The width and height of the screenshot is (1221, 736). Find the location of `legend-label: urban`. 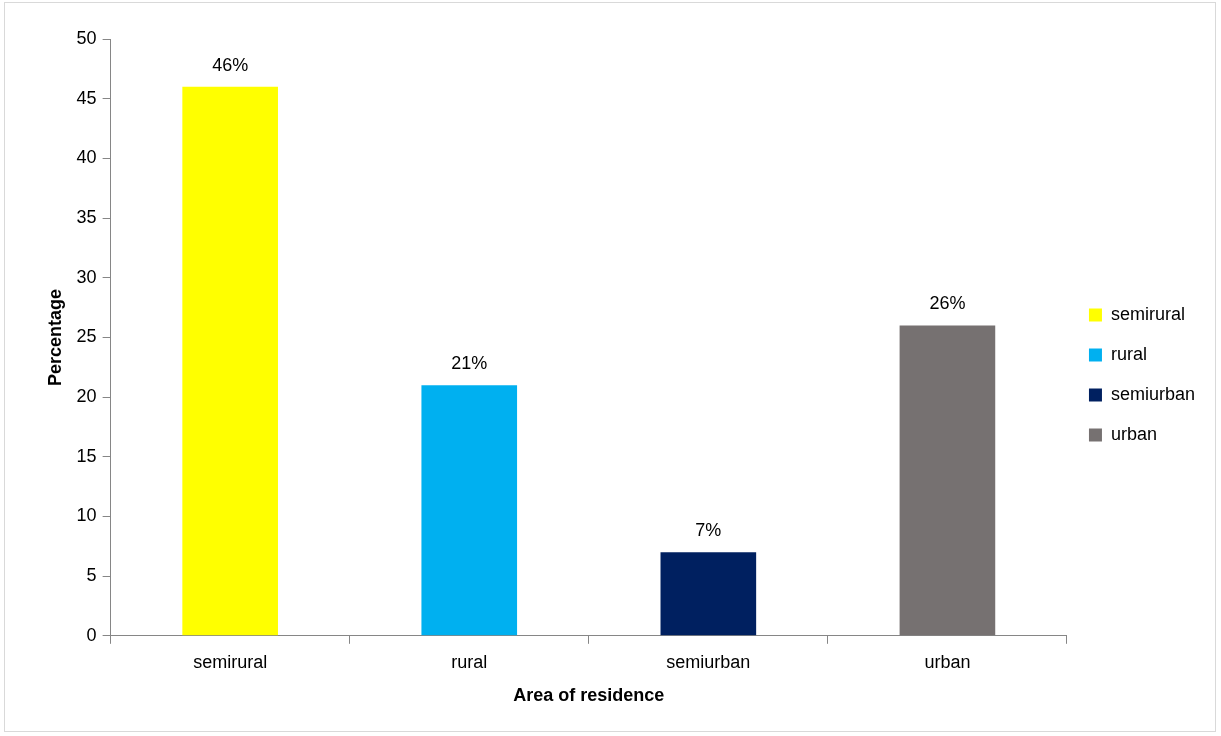

legend-label: urban is located at coordinates (1134, 433).